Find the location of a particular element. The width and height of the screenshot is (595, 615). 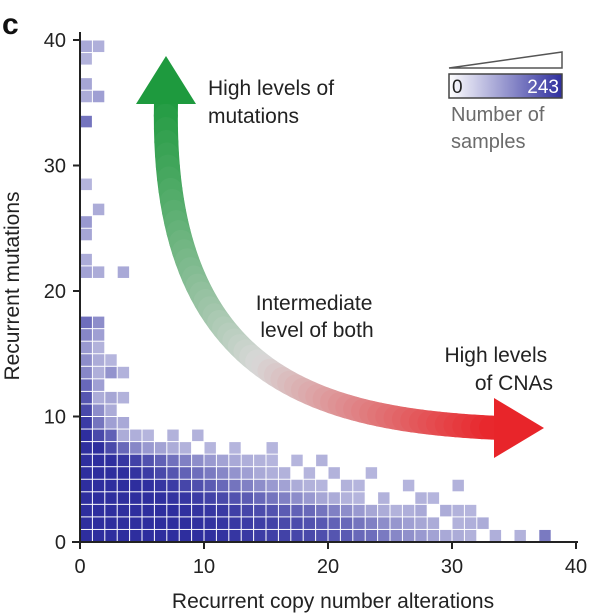

intermediate-line-2: level of both is located at coordinates (316, 330).